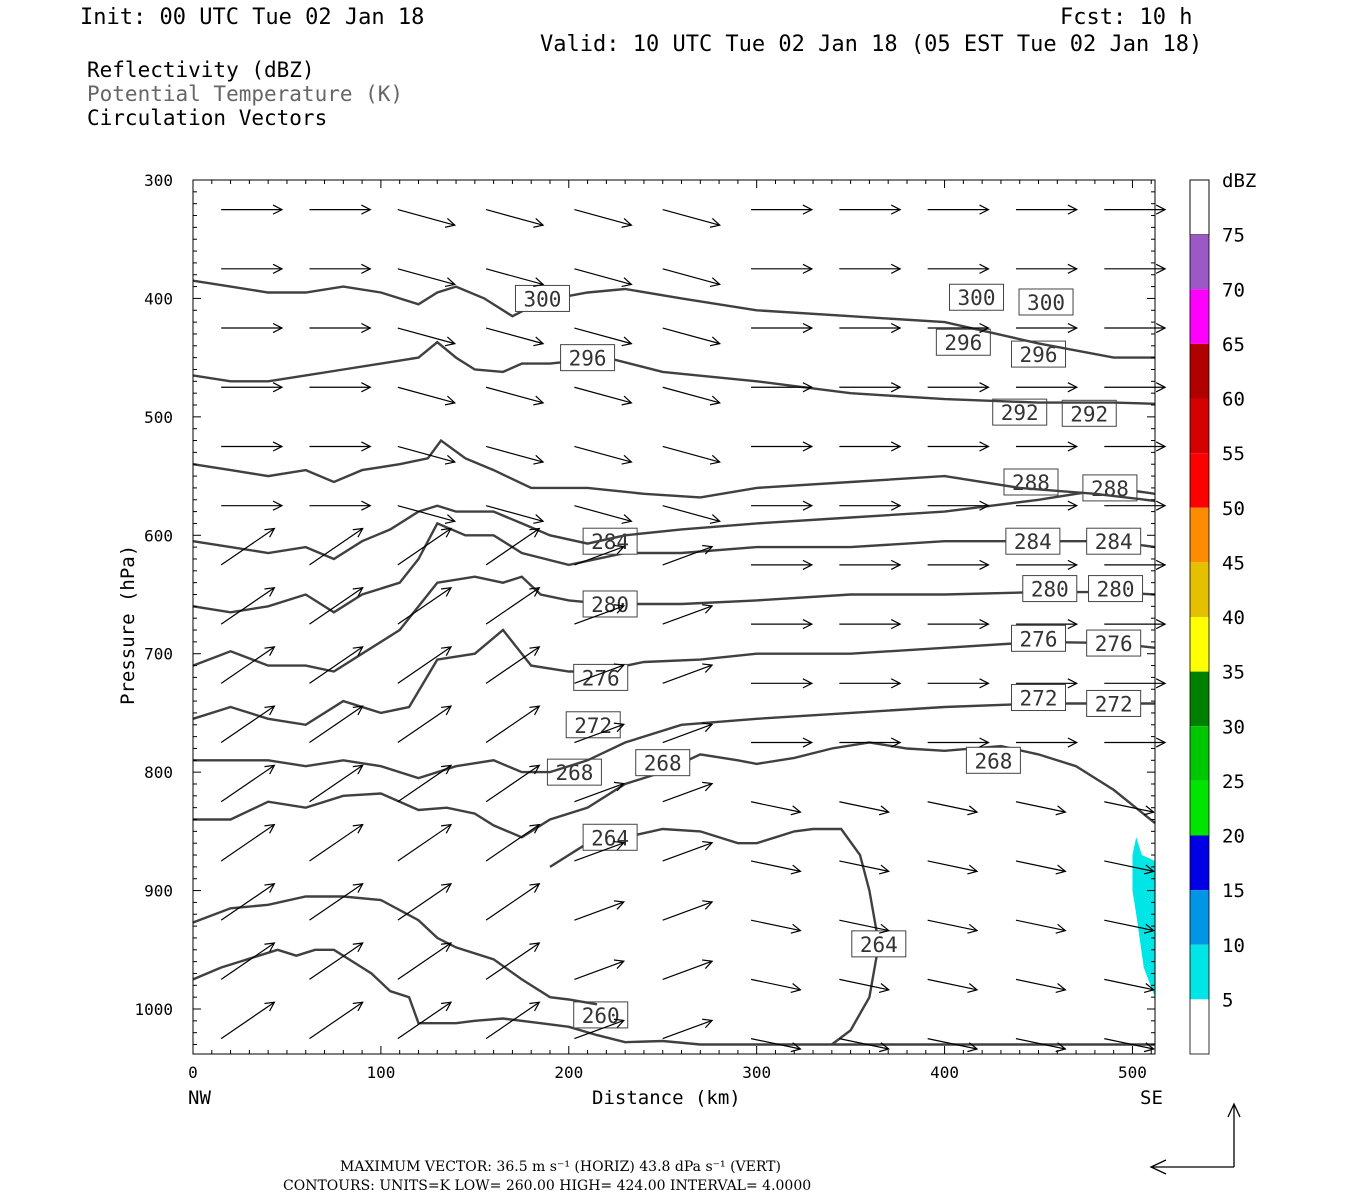 The width and height of the screenshot is (1350, 1200). I want to click on colorbar-label-70: 70, so click(1233, 290).